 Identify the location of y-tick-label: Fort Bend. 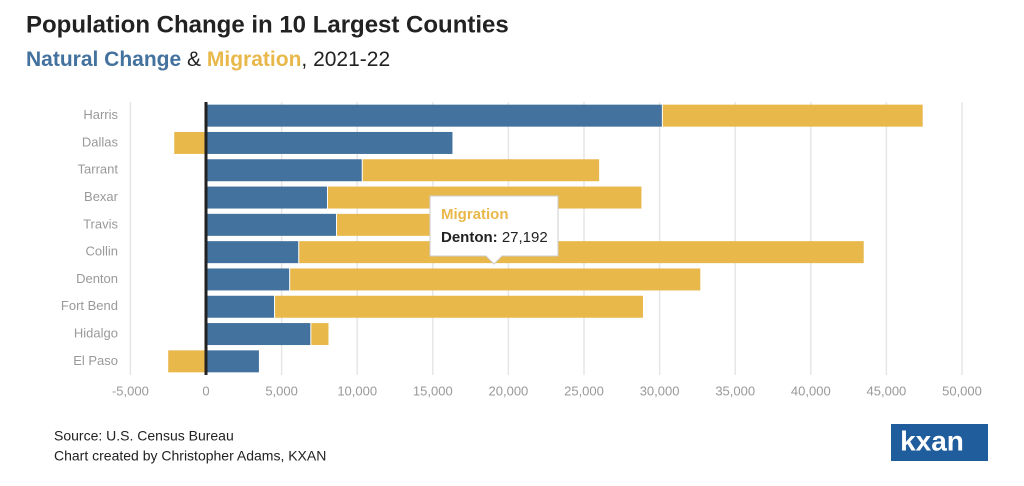
(89, 305).